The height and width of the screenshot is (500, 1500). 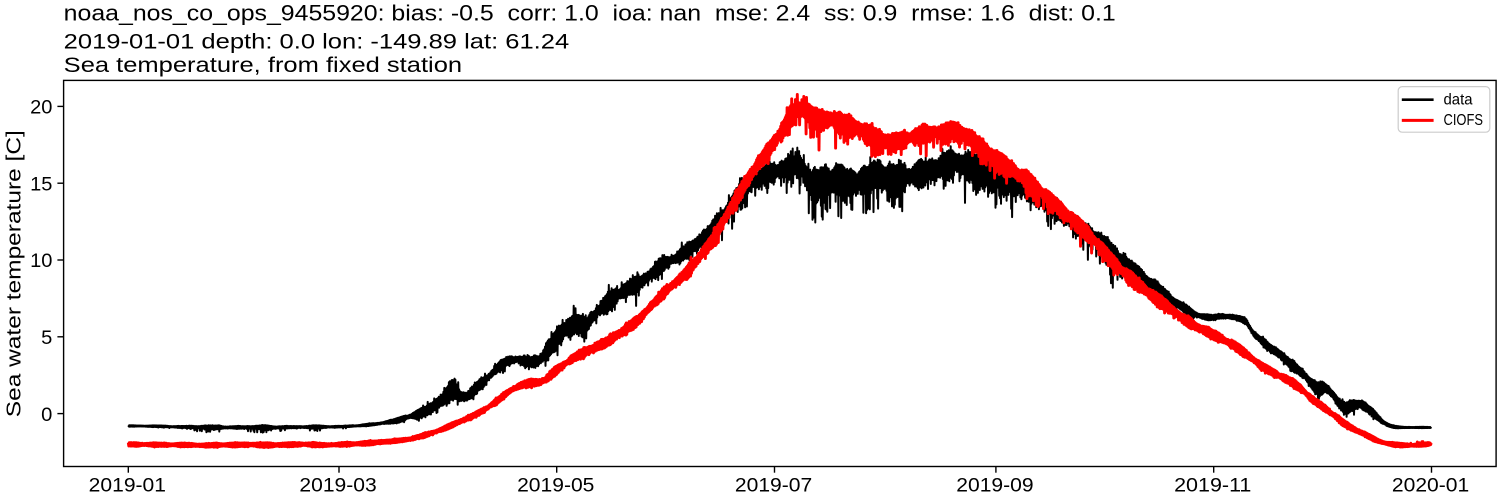 What do you see at coordinates (1458, 99) in the screenshot?
I see `svg-text: data` at bounding box center [1458, 99].